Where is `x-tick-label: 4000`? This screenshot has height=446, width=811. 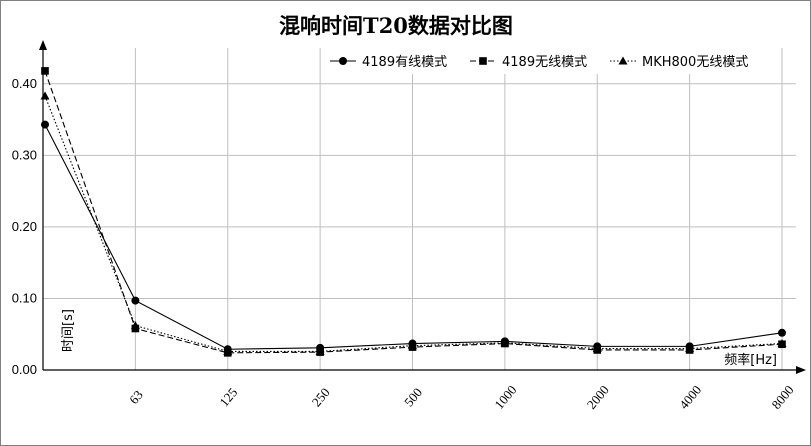 x-tick-label: 4000 is located at coordinates (690, 397).